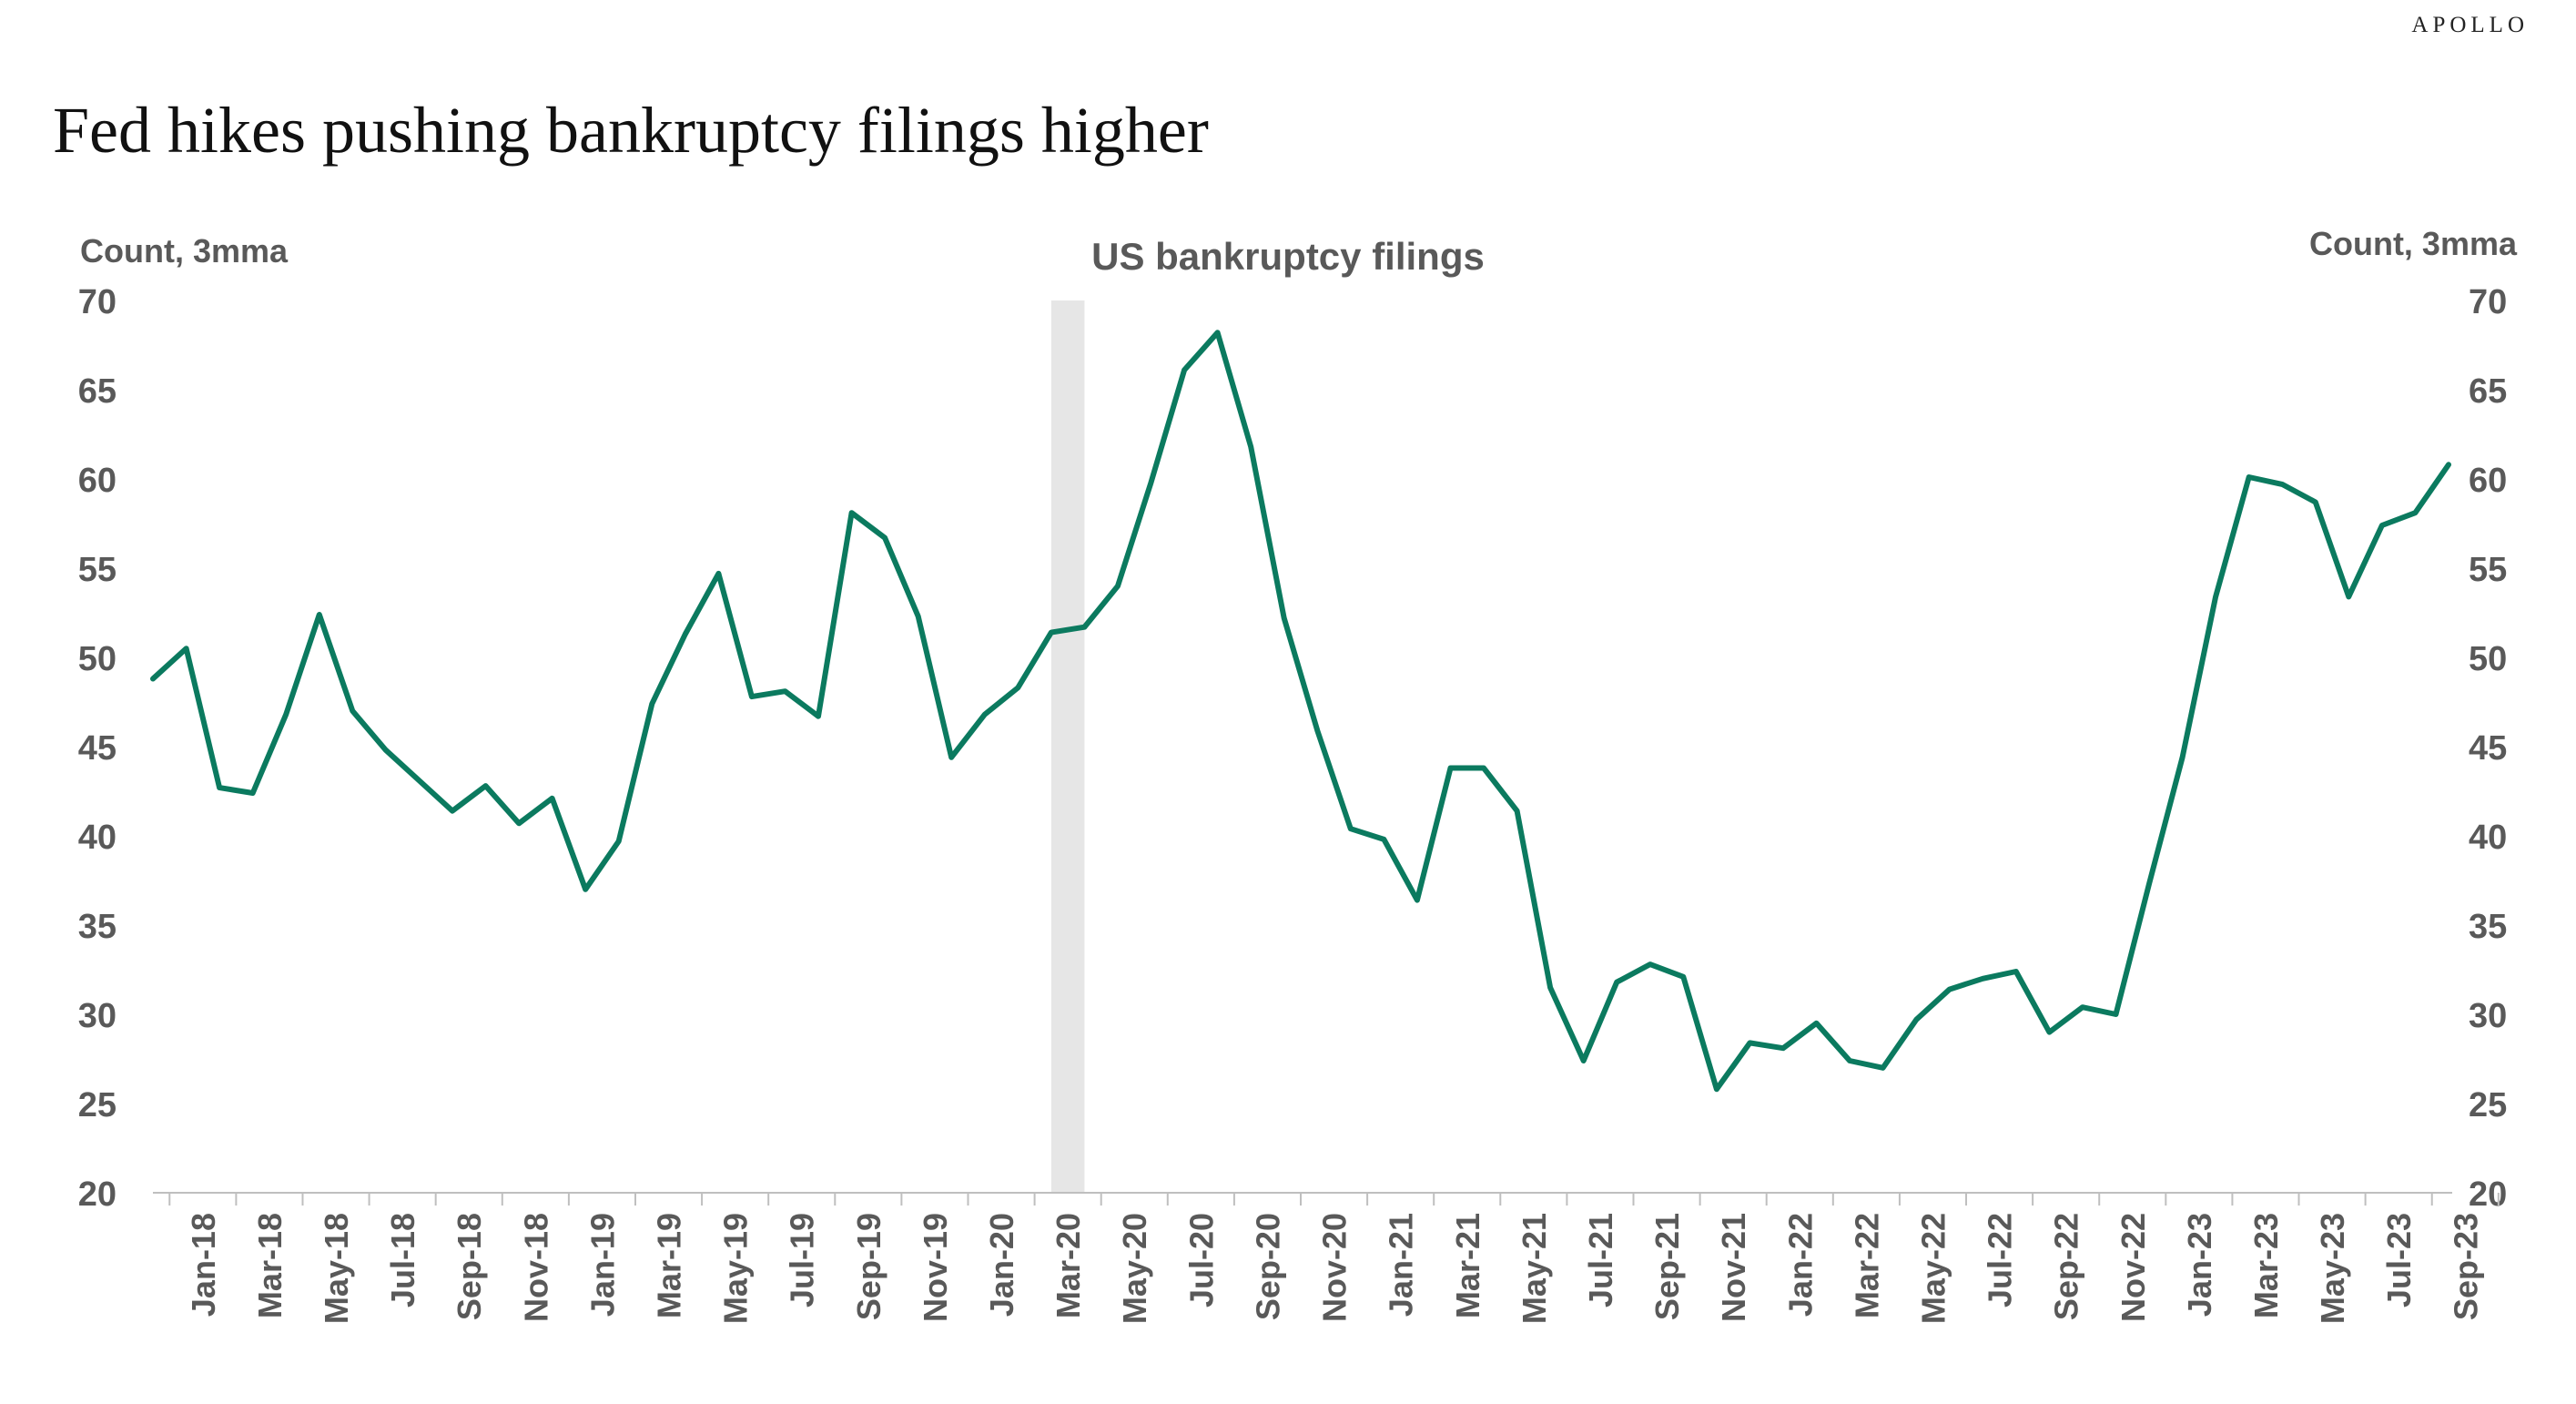 Image resolution: width=2576 pixels, height=1404 pixels. What do you see at coordinates (1288, 257) in the screenshot?
I see `chart-title: US bankruptcy filings` at bounding box center [1288, 257].